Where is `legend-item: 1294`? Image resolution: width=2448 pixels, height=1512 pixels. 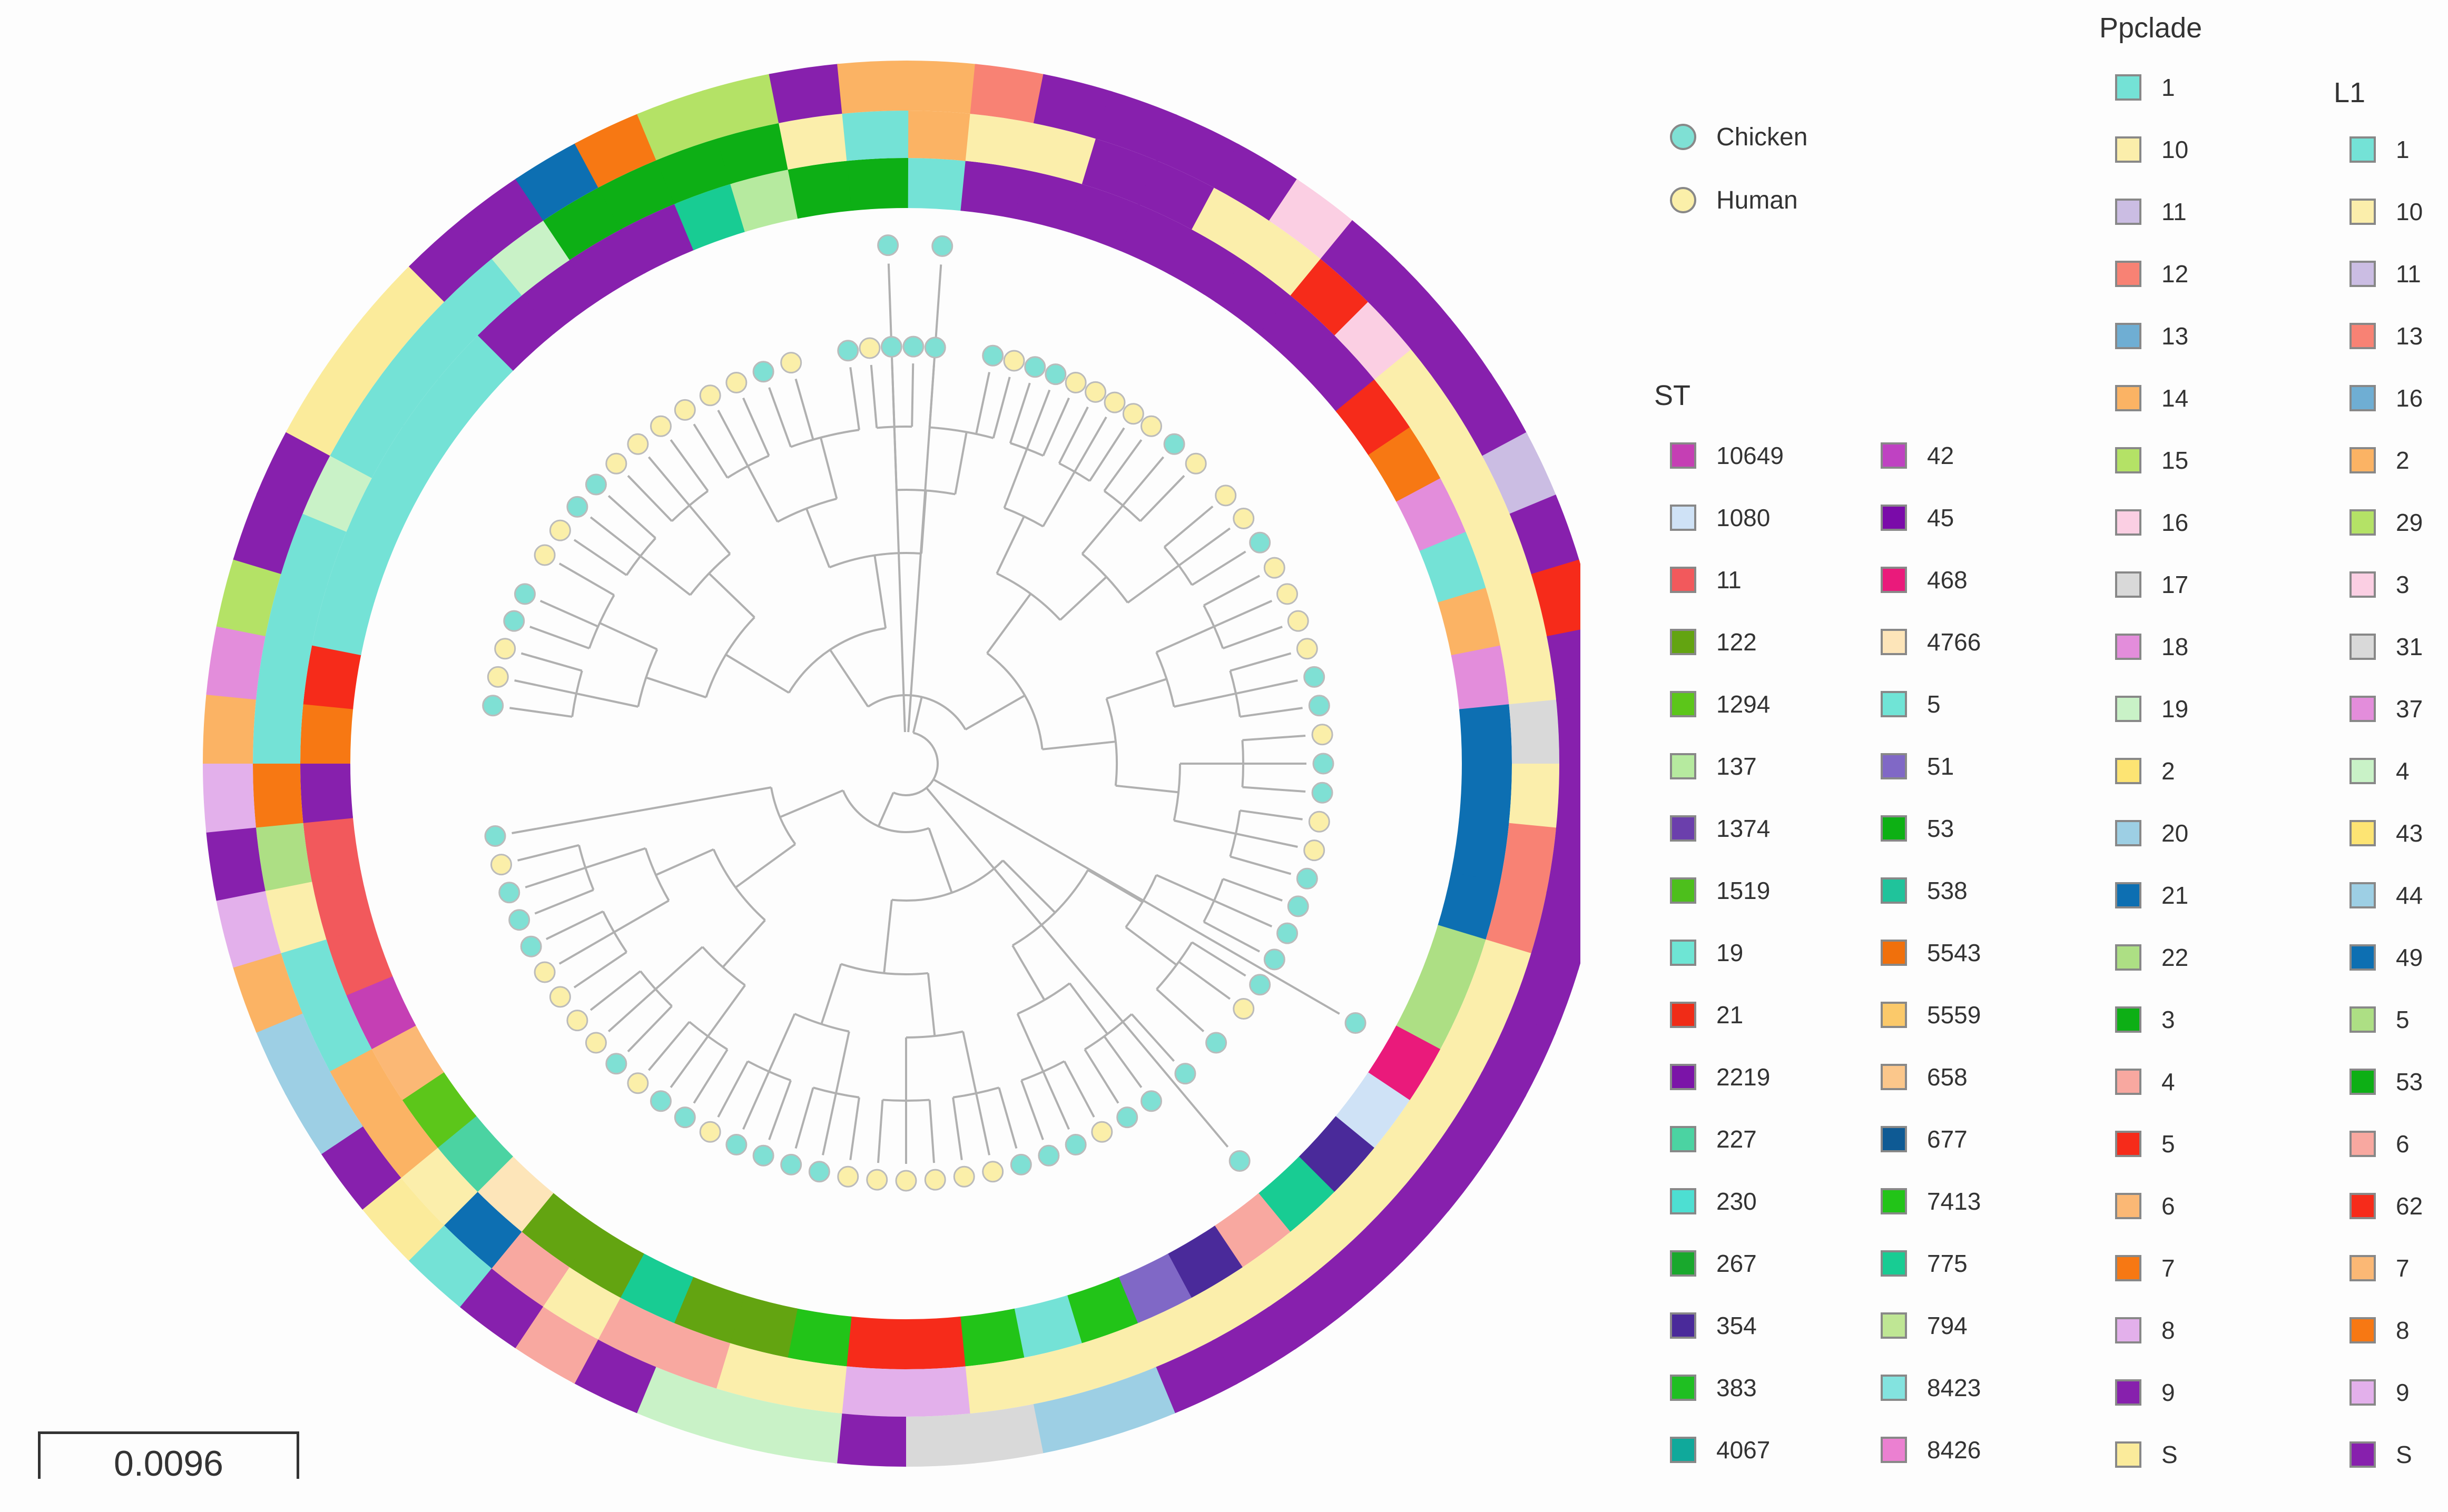
legend-item: 1294 is located at coordinates (1727, 704).